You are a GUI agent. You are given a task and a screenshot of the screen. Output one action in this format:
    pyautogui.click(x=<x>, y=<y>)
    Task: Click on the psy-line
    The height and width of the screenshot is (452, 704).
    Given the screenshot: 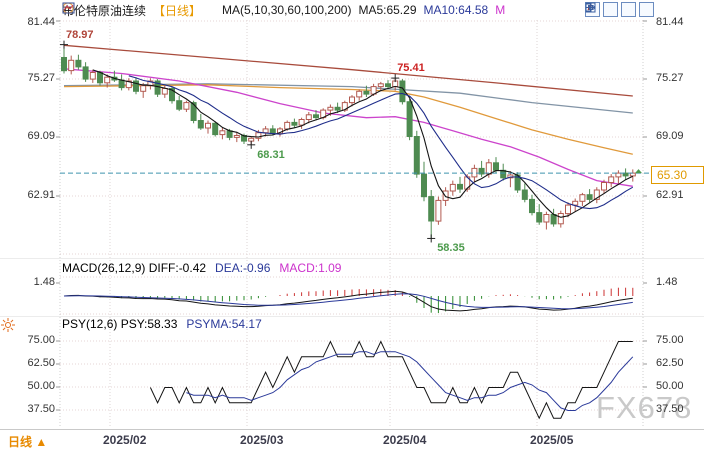 What is the action you would take?
    pyautogui.click(x=391, y=380)
    